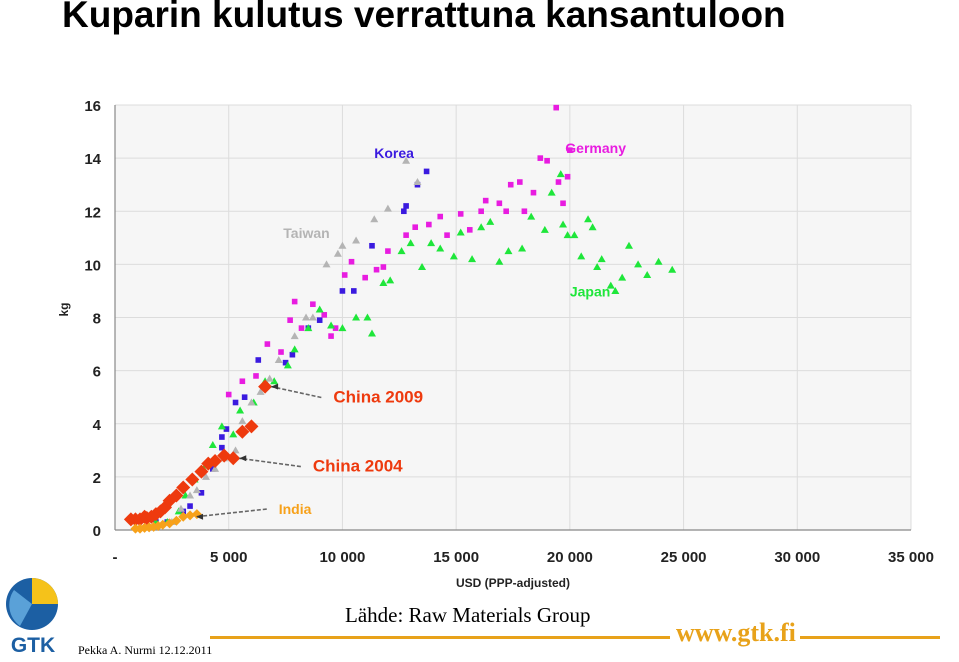 The width and height of the screenshot is (959, 662). Describe the element at coordinates (295, 509) in the screenshot. I see `annotation-label: India` at that location.